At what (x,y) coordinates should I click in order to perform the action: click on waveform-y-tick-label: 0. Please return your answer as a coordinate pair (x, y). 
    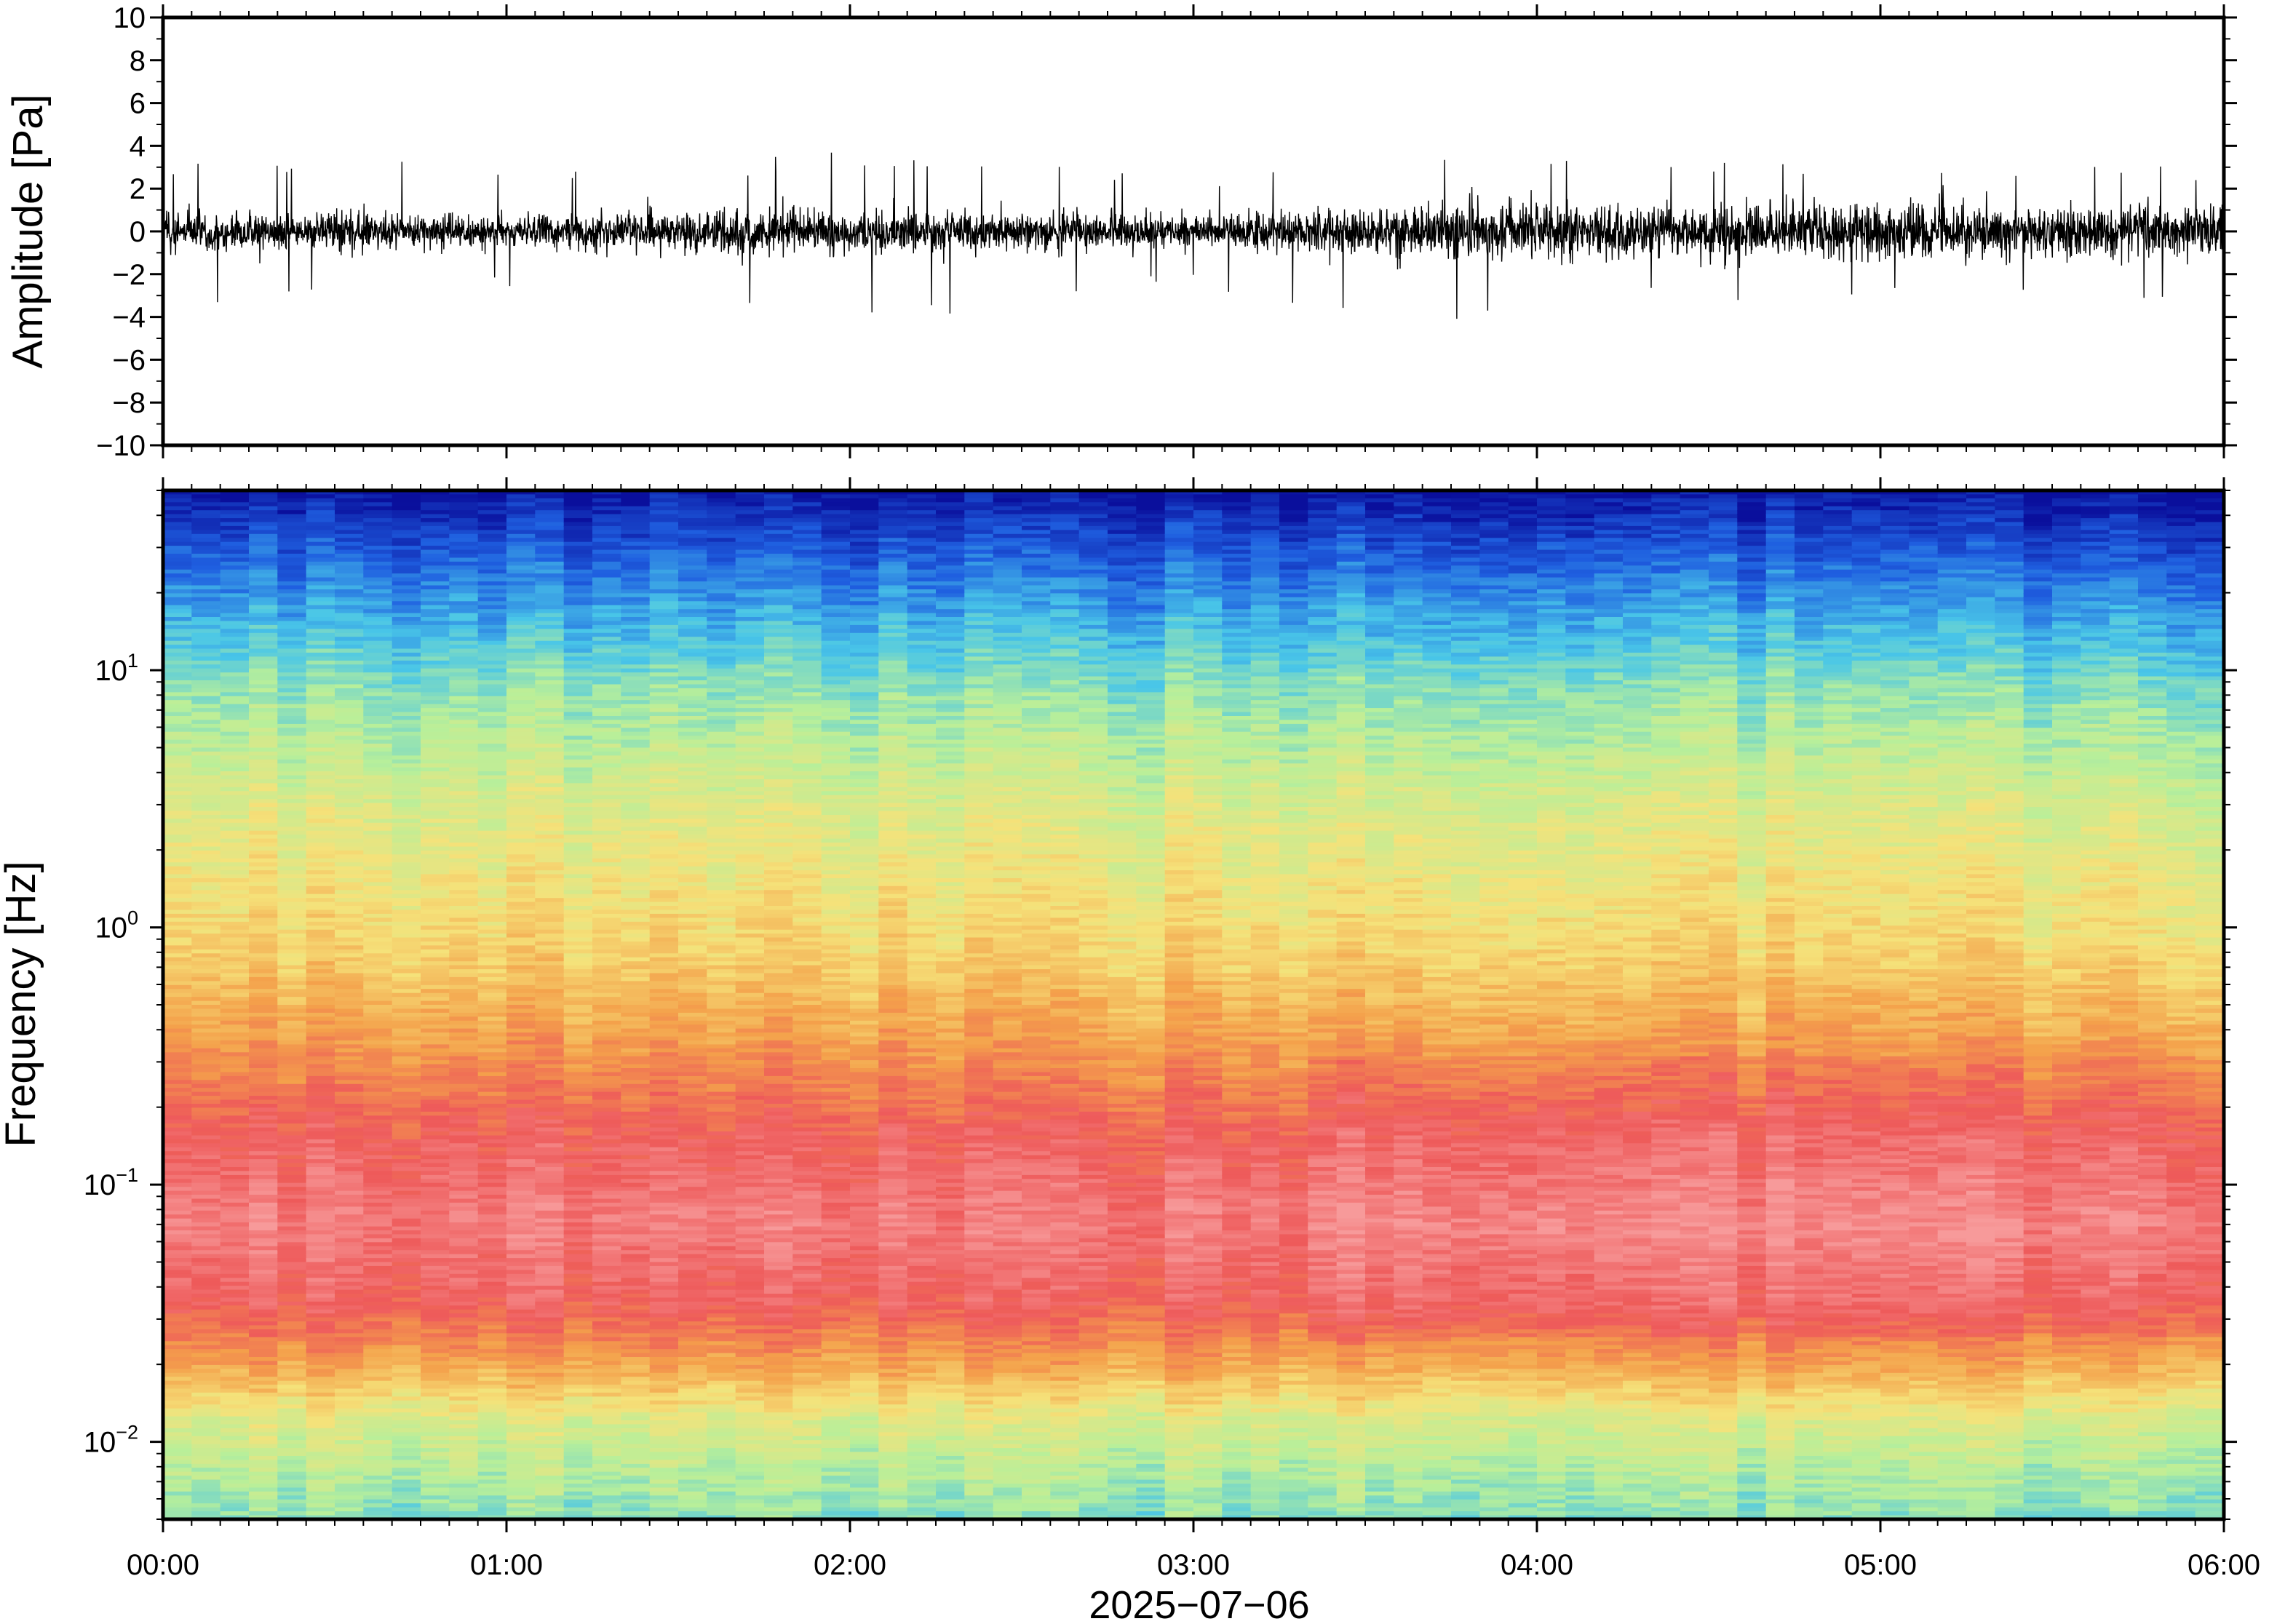
    Looking at the image, I should click on (138, 232).